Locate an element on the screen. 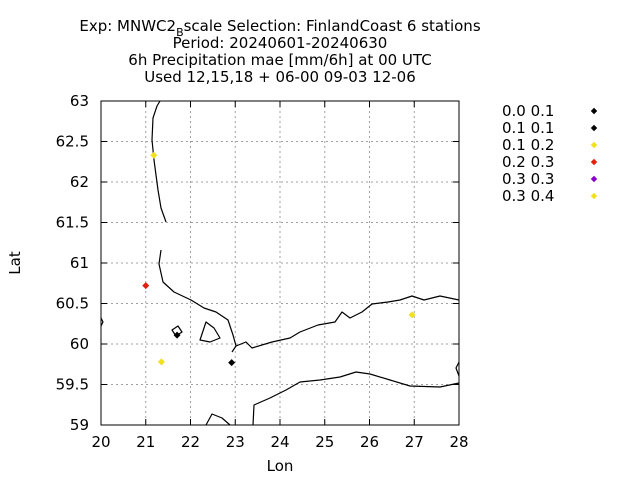  legend-label: 0.1 0.1 is located at coordinates (528, 128).